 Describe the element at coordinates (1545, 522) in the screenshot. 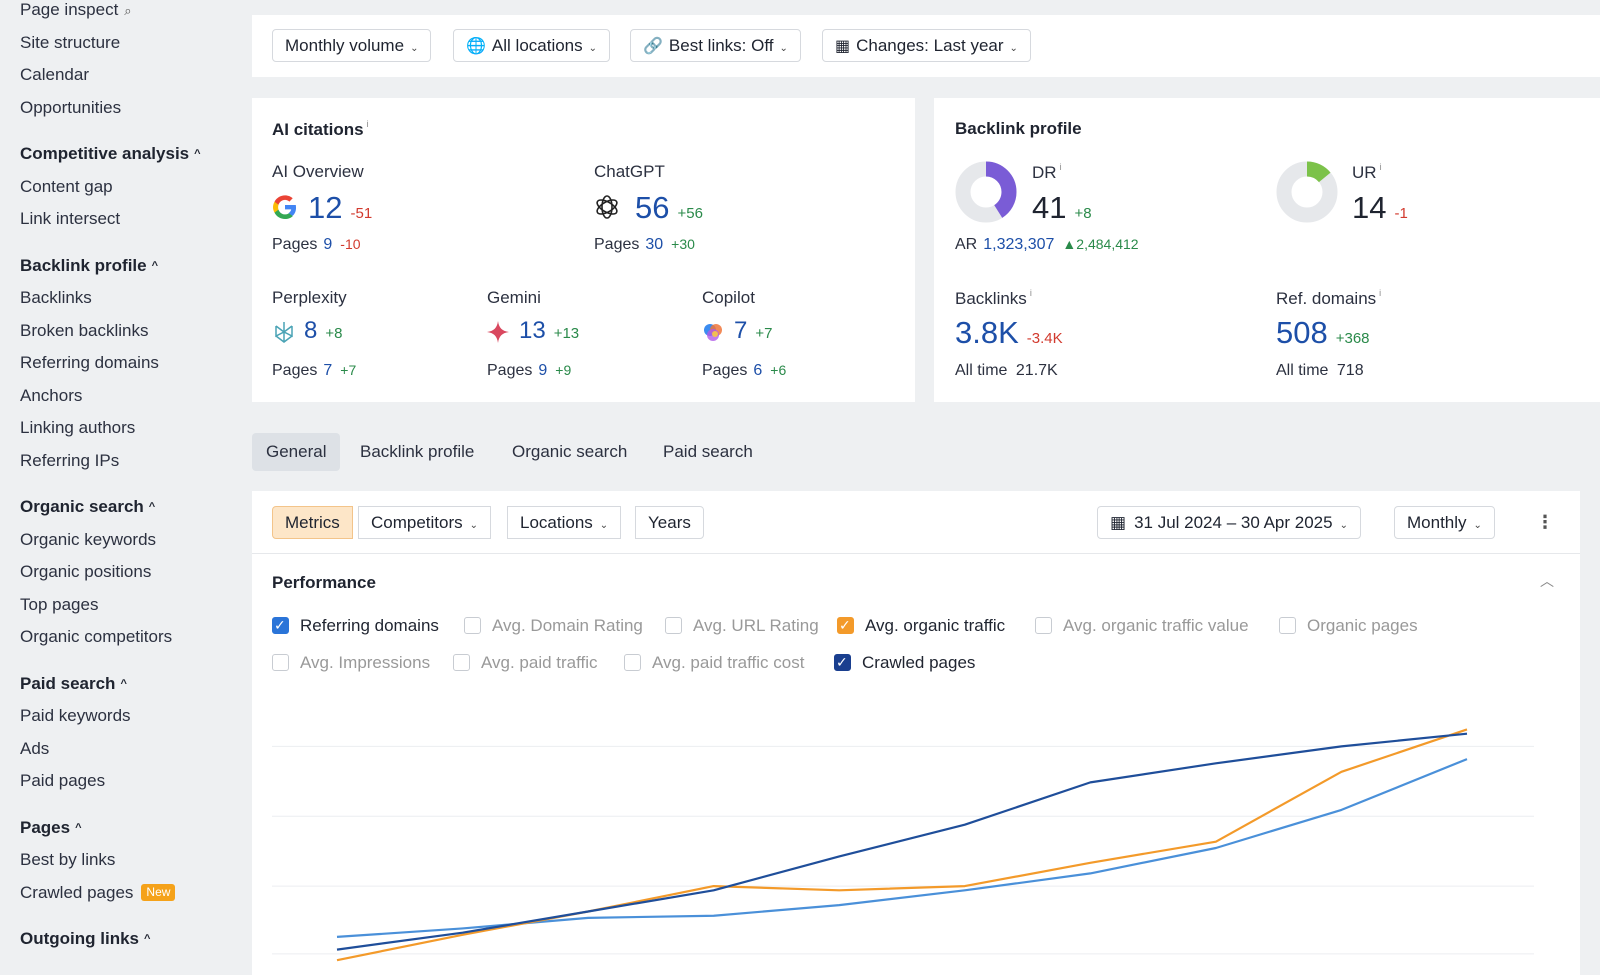

I see `more-options-icon: ⋮` at that location.